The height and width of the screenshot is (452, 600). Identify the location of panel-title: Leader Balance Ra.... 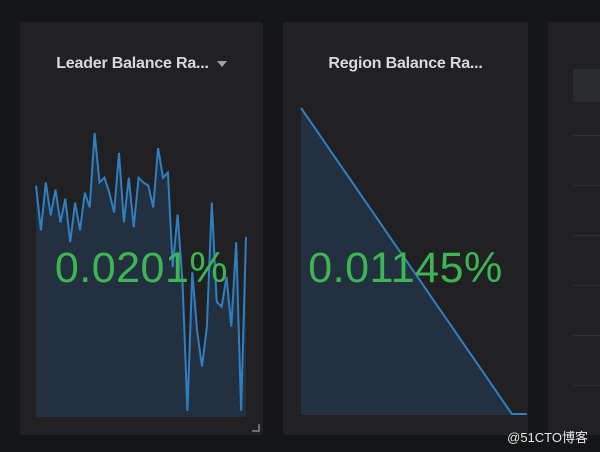
(141, 64).